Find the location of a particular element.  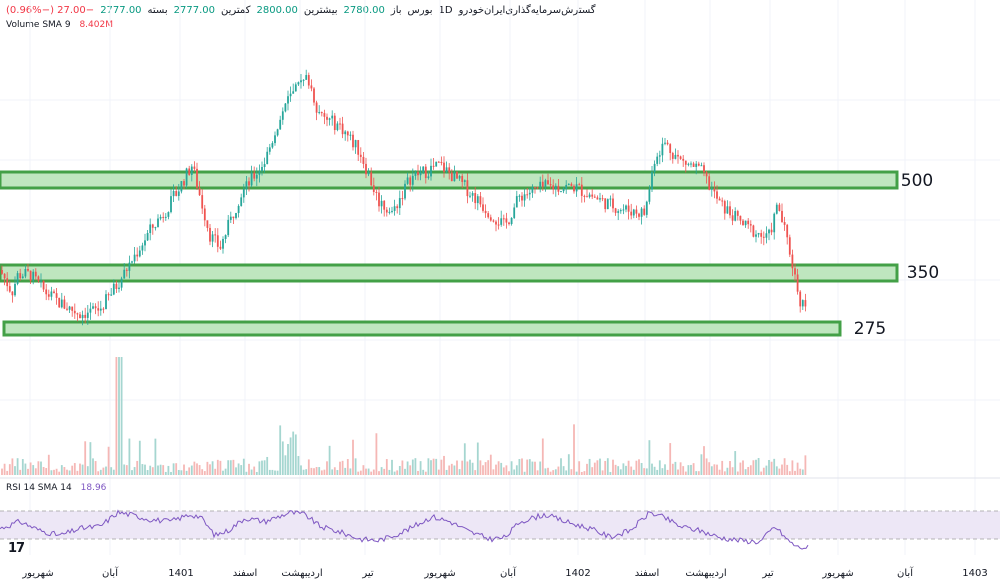

x-tick-label: آبان is located at coordinates (508, 572).